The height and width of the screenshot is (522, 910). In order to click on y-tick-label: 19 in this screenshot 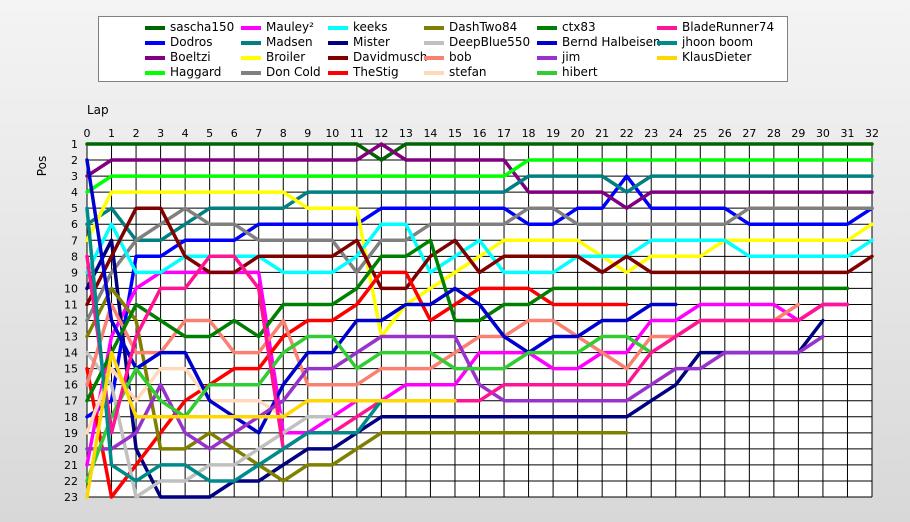, I will do `click(71, 433)`.